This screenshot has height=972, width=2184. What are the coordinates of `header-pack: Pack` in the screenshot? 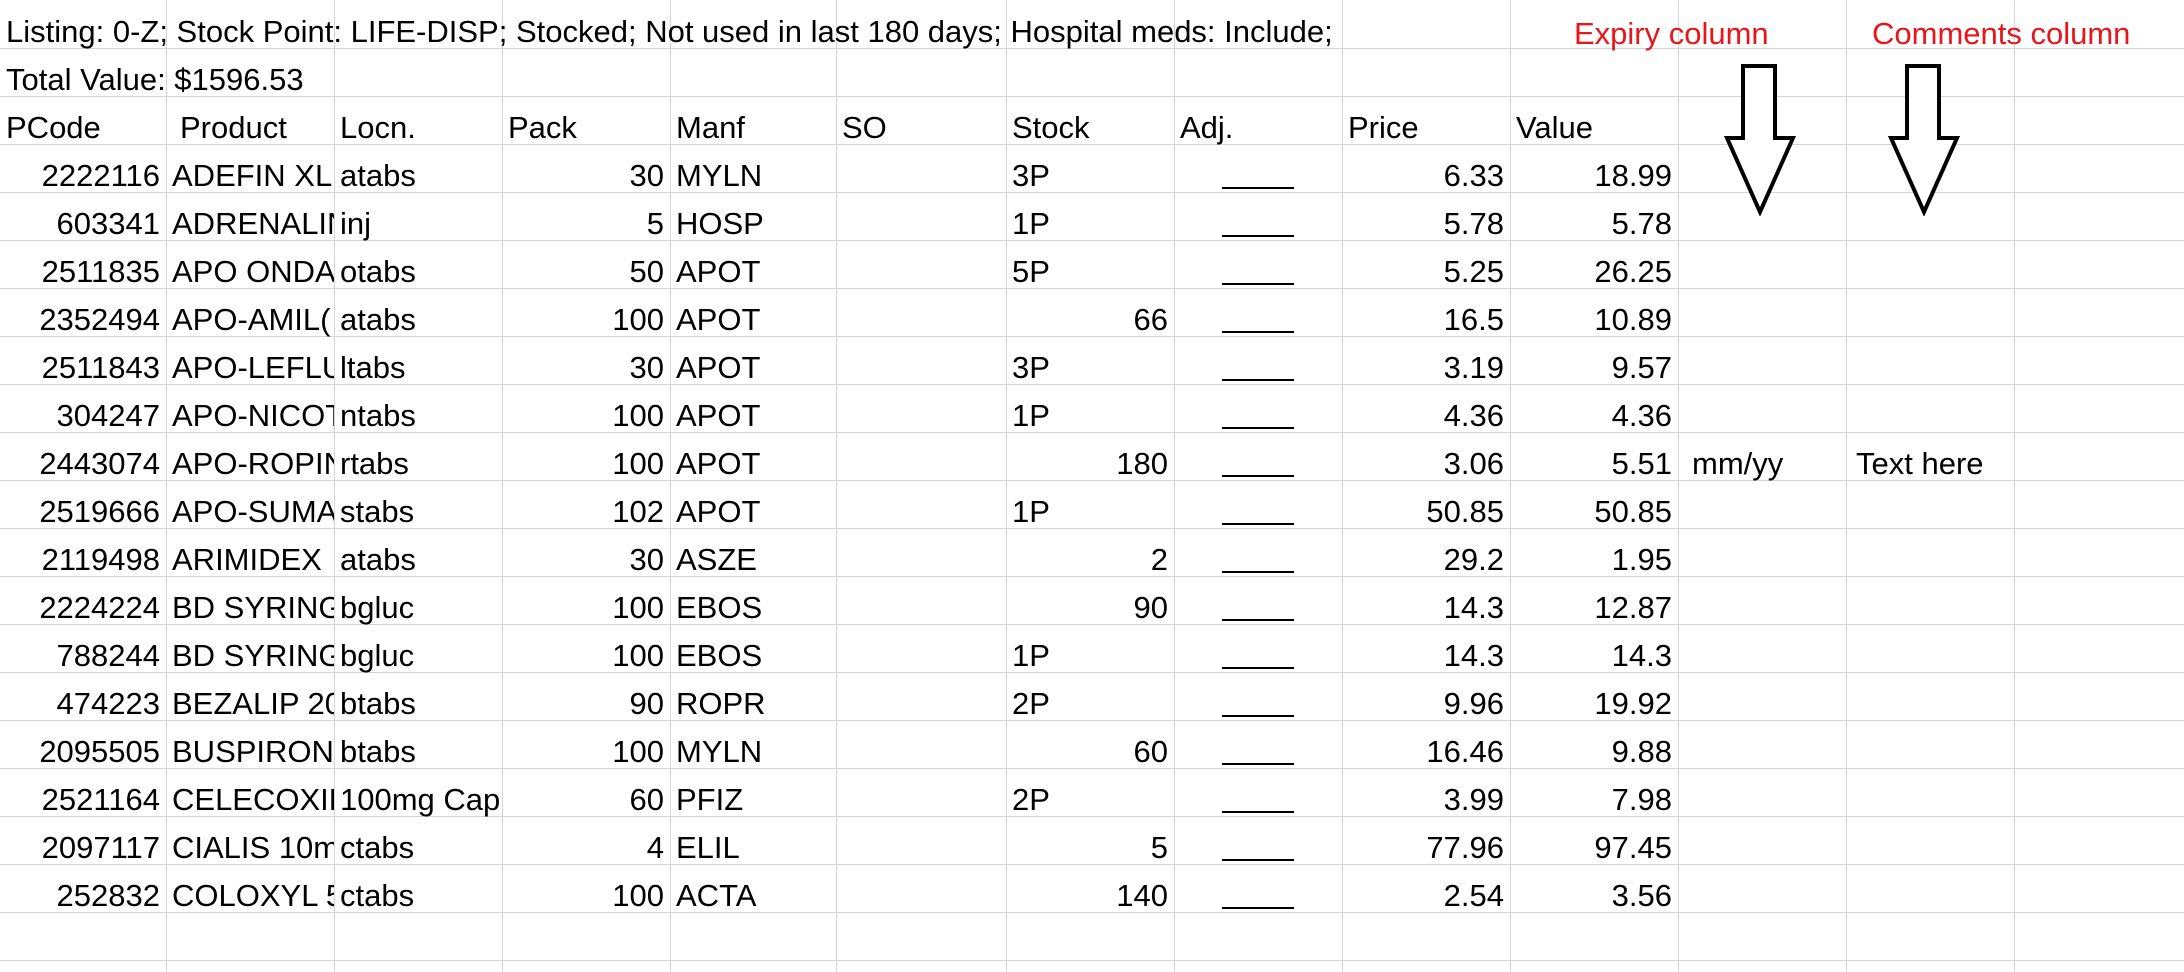 It's located at (542, 127).